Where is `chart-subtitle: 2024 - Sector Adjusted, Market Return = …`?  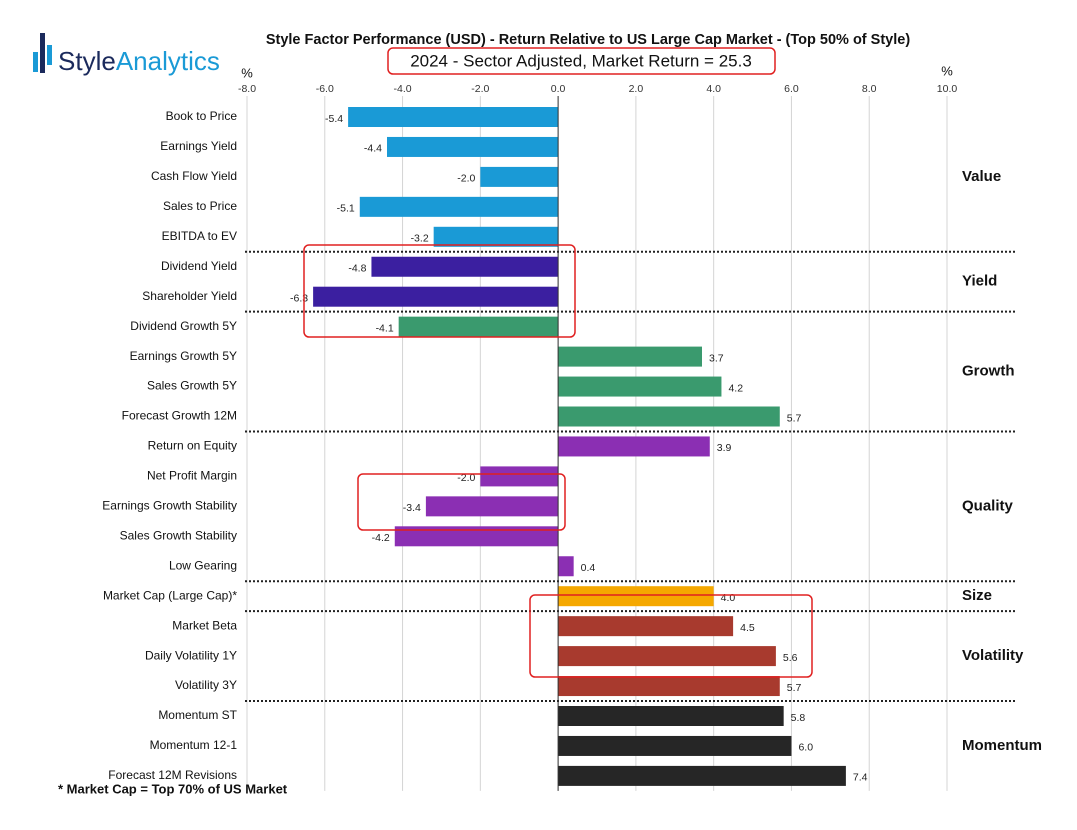 chart-subtitle: 2024 - Sector Adjusted, Market Return = … is located at coordinates (581, 60).